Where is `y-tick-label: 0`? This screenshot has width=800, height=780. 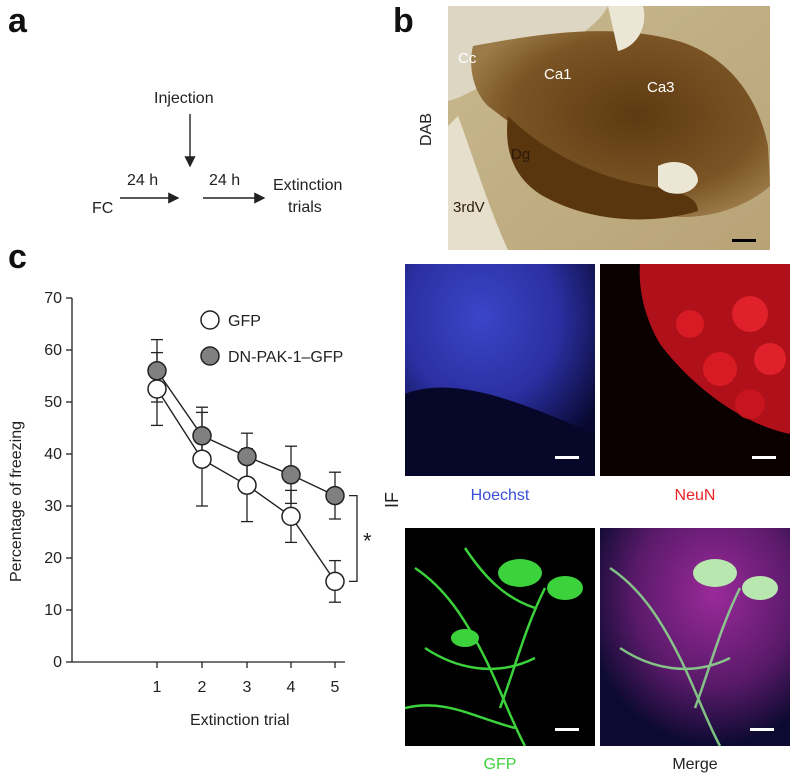 y-tick-label: 0 is located at coordinates (57, 662).